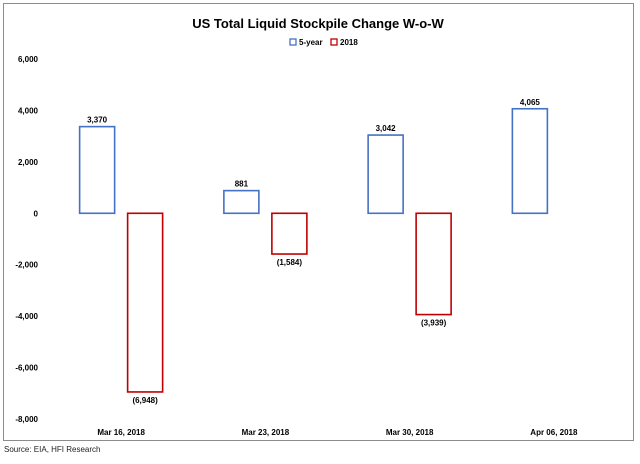 Image resolution: width=640 pixels, height=464 pixels. Describe the element at coordinates (36, 213) in the screenshot. I see `y-tick-label: 0` at that location.